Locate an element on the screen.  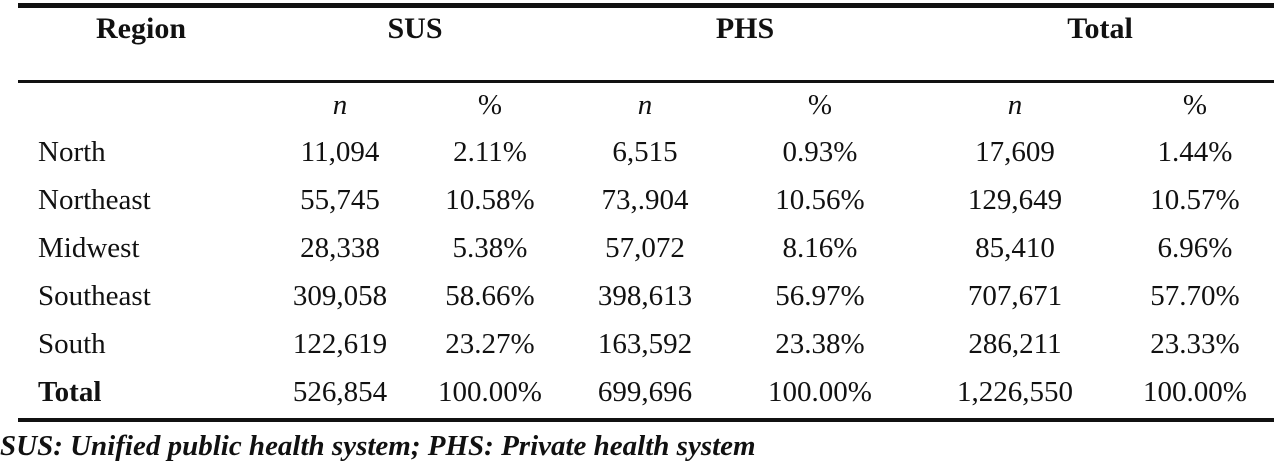
row-label: Midwest is located at coordinates (89, 248).